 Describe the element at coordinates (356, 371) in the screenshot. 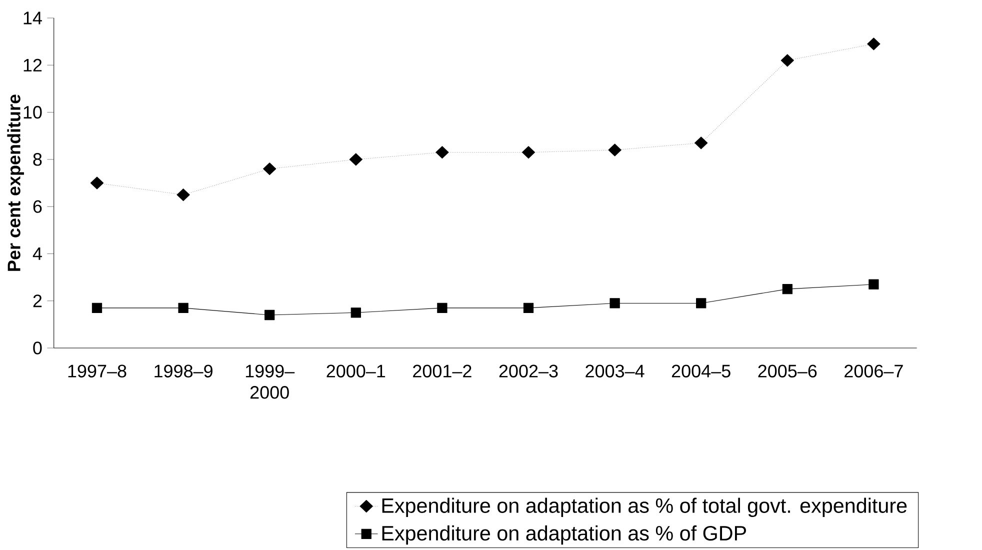

I see `x-tick-label: 2000–1` at that location.